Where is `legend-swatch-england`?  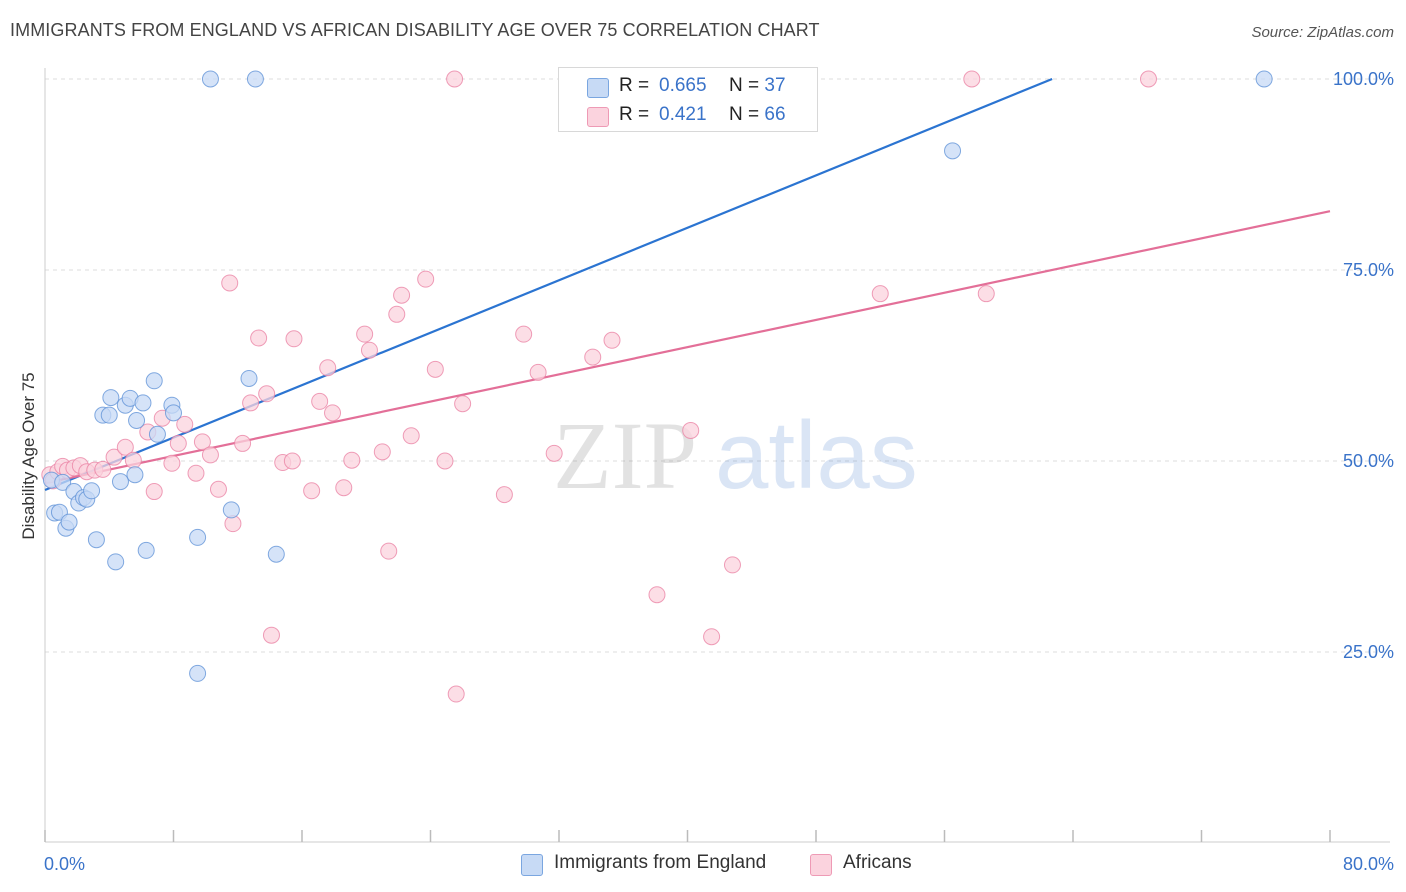 legend-swatch-england is located at coordinates (598, 88).